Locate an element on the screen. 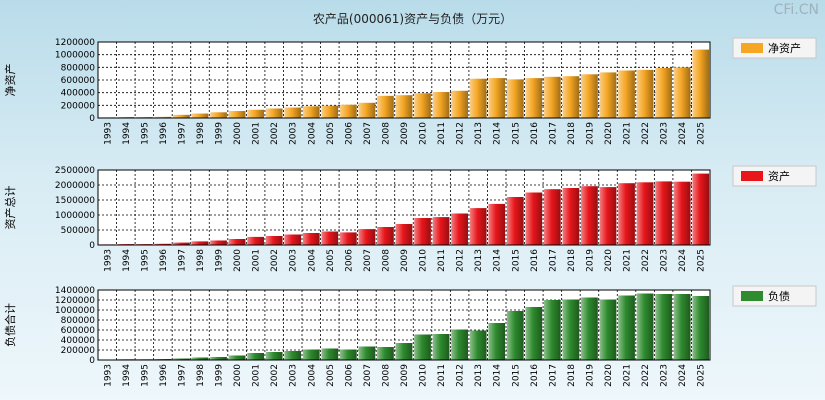 The width and height of the screenshot is (825, 400). x-tick-label: 2021 is located at coordinates (628, 133).